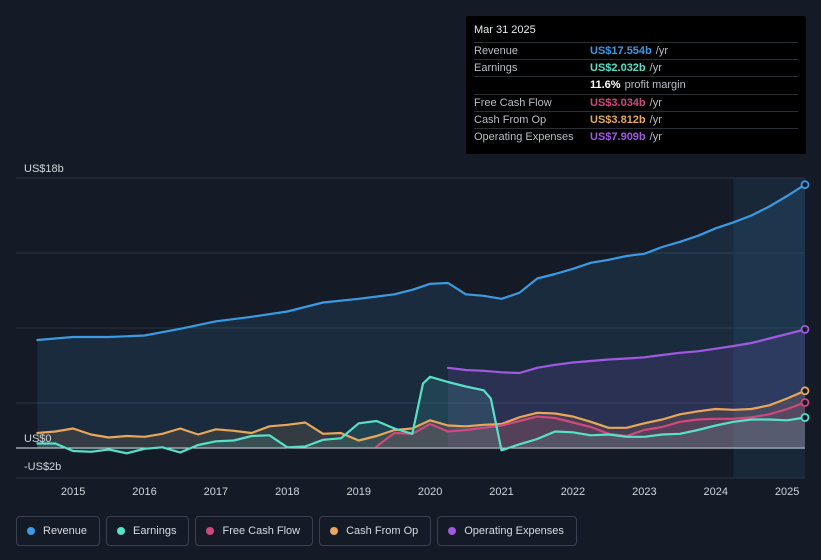  I want to click on tooltip-row-earnings: Earnings US$2.032b /yr, so click(636, 67).